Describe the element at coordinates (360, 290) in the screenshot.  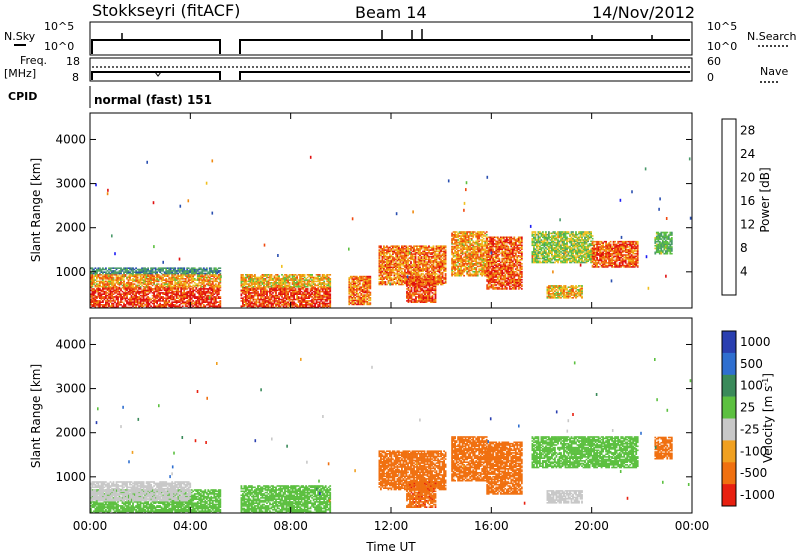
I see `scatter-region` at that location.